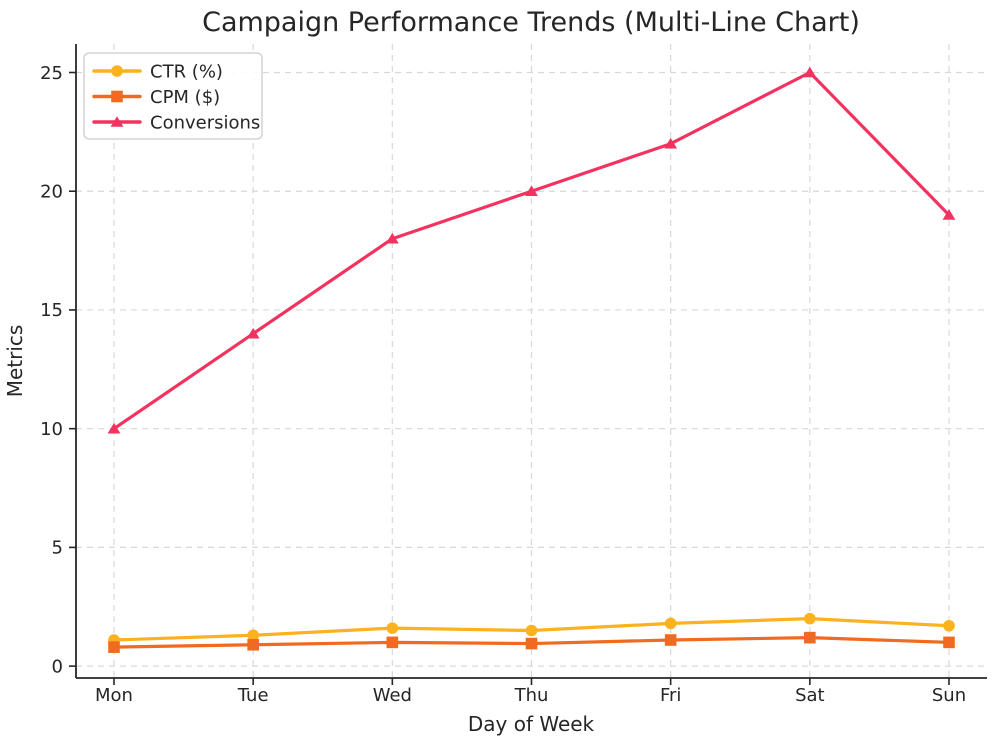 This screenshot has width=1000, height=747. I want to click on legend-item: CTR (%), so click(157, 71).